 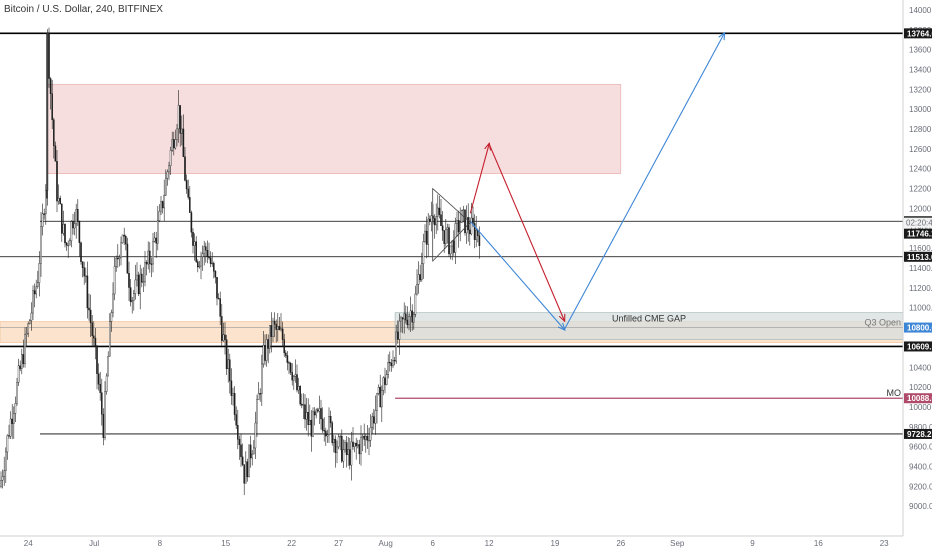 I want to click on price-badge-9728.2-bg, so click(x=918, y=433).